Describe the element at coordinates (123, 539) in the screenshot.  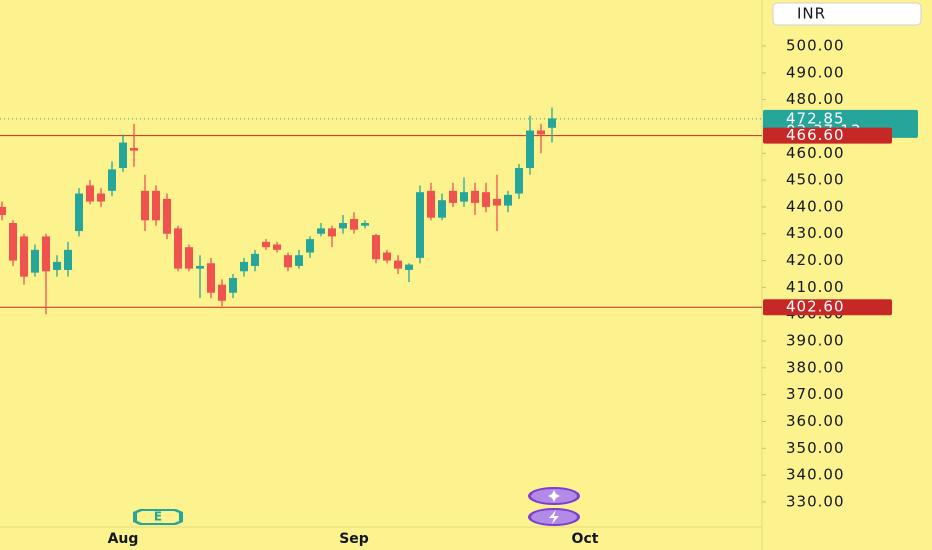
I see `x-tick-label: Aug` at that location.